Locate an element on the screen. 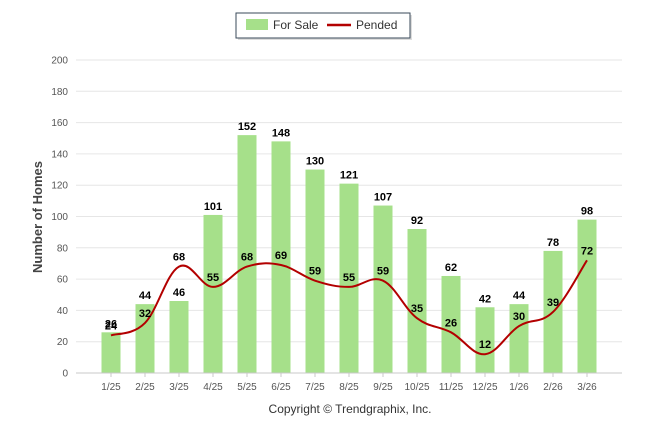 The height and width of the screenshot is (434, 646). data-label-for-sale: 62 is located at coordinates (451, 268).